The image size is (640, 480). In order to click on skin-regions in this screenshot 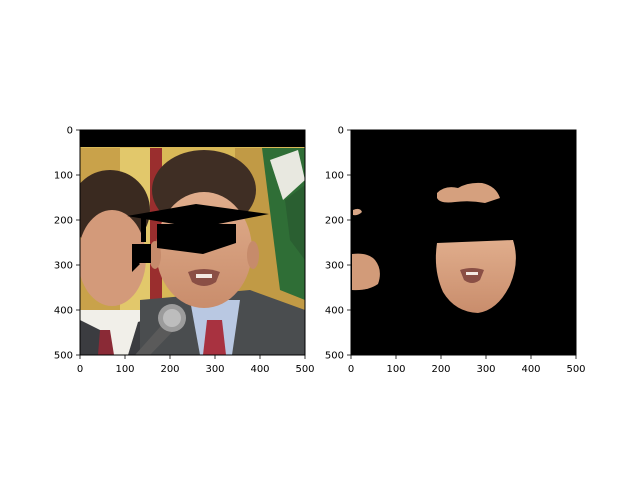, I will do `click(434, 247)`.